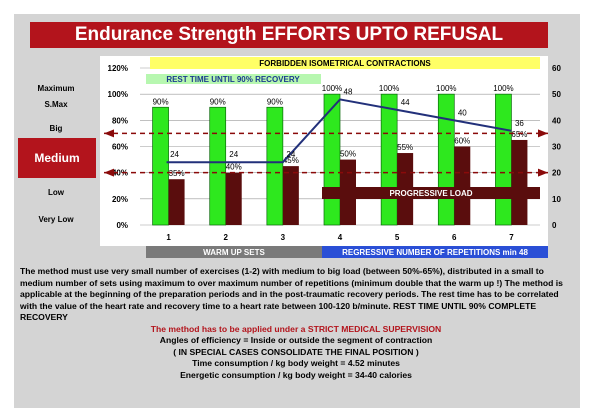  Describe the element at coordinates (554, 225) in the screenshot. I see `y-right-tick-label: 0` at that location.